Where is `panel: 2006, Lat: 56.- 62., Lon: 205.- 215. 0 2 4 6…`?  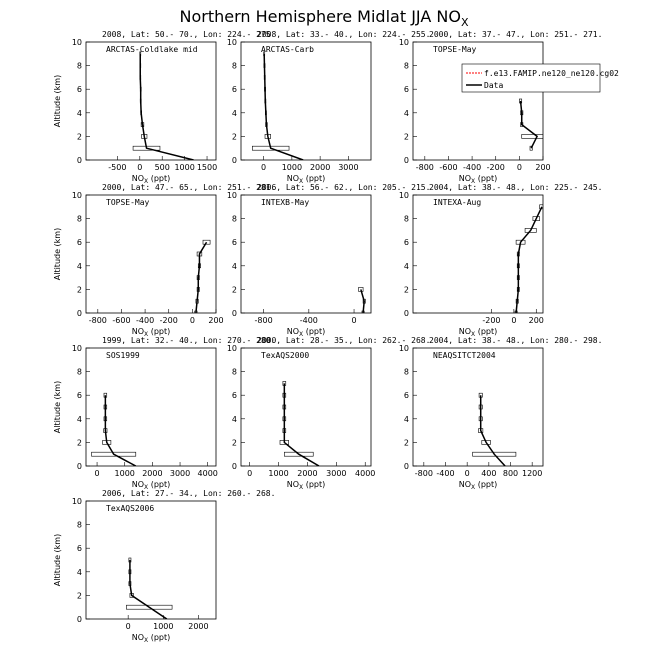 panel: 2006, Lat: 56.- 62., Lon: 205.- 215. 0 2 4 6… is located at coordinates (329, 260).